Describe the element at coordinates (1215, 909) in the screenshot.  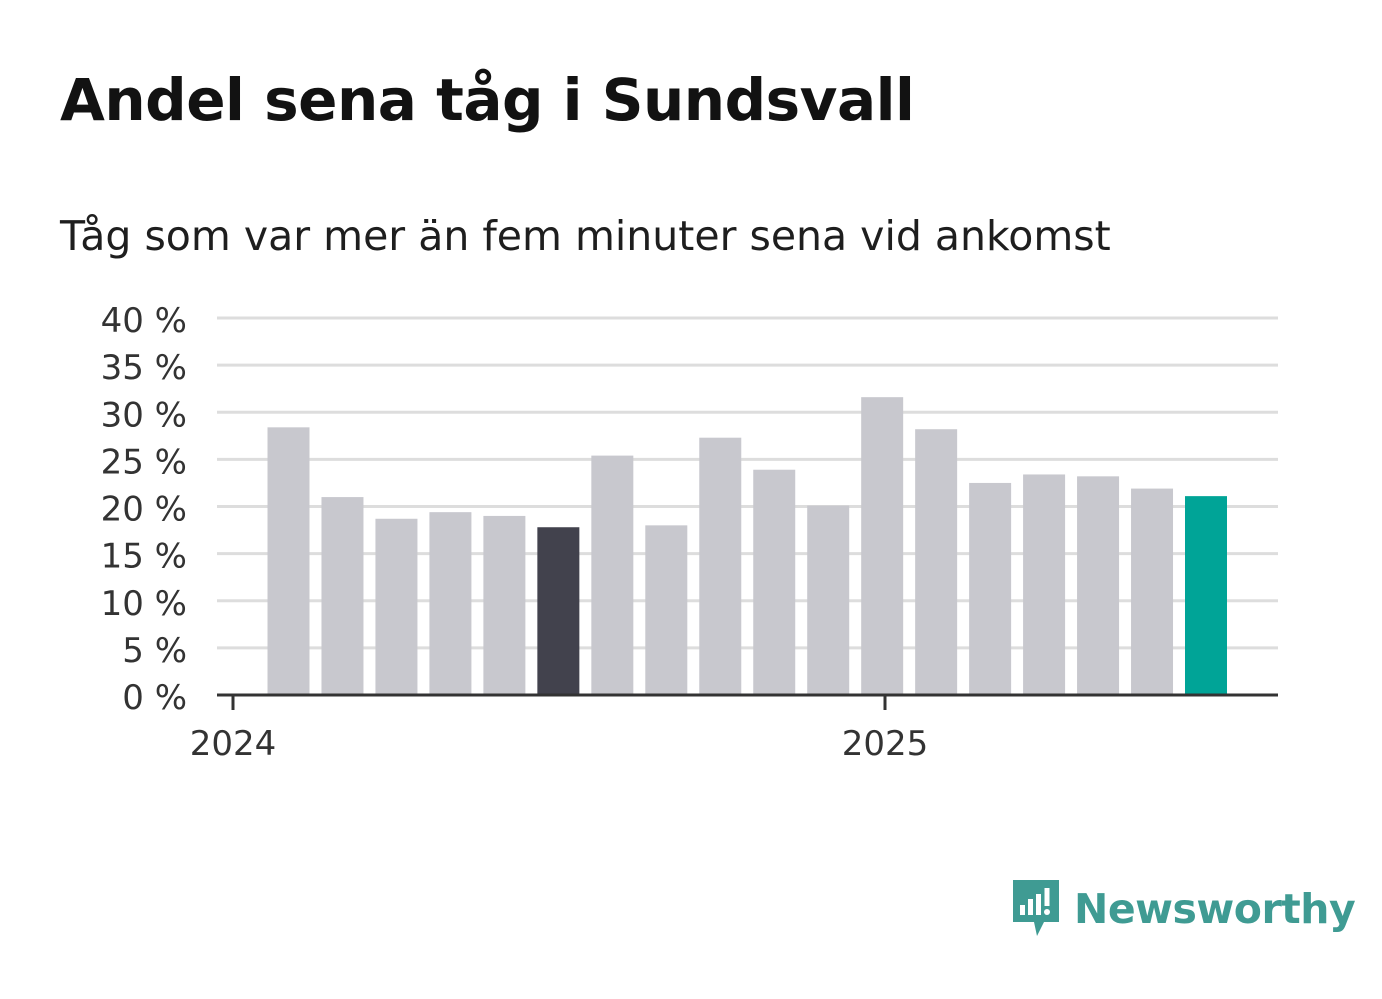
I see `brand-name: Newsworthy` at that location.